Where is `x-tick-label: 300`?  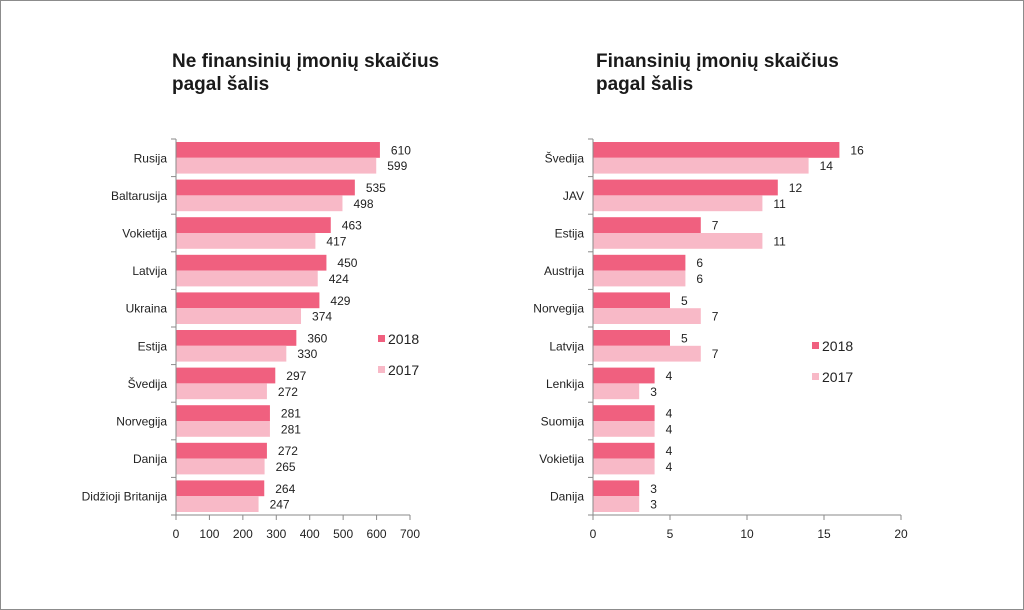
x-tick-label: 300 is located at coordinates (276, 534).